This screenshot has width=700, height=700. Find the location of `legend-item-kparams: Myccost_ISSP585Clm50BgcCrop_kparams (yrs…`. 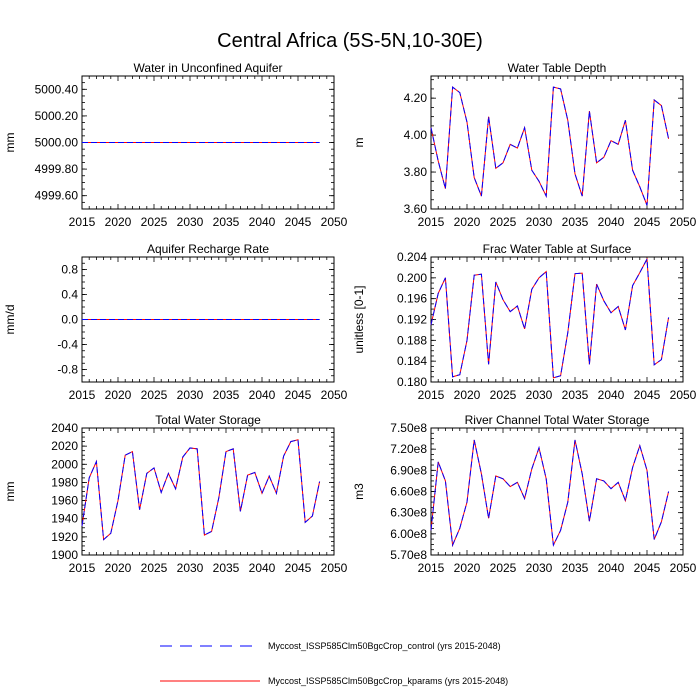

legend-item-kparams: Myccost_ISSP585Clm50BgcCrop_kparams (yrs… is located at coordinates (334, 681).